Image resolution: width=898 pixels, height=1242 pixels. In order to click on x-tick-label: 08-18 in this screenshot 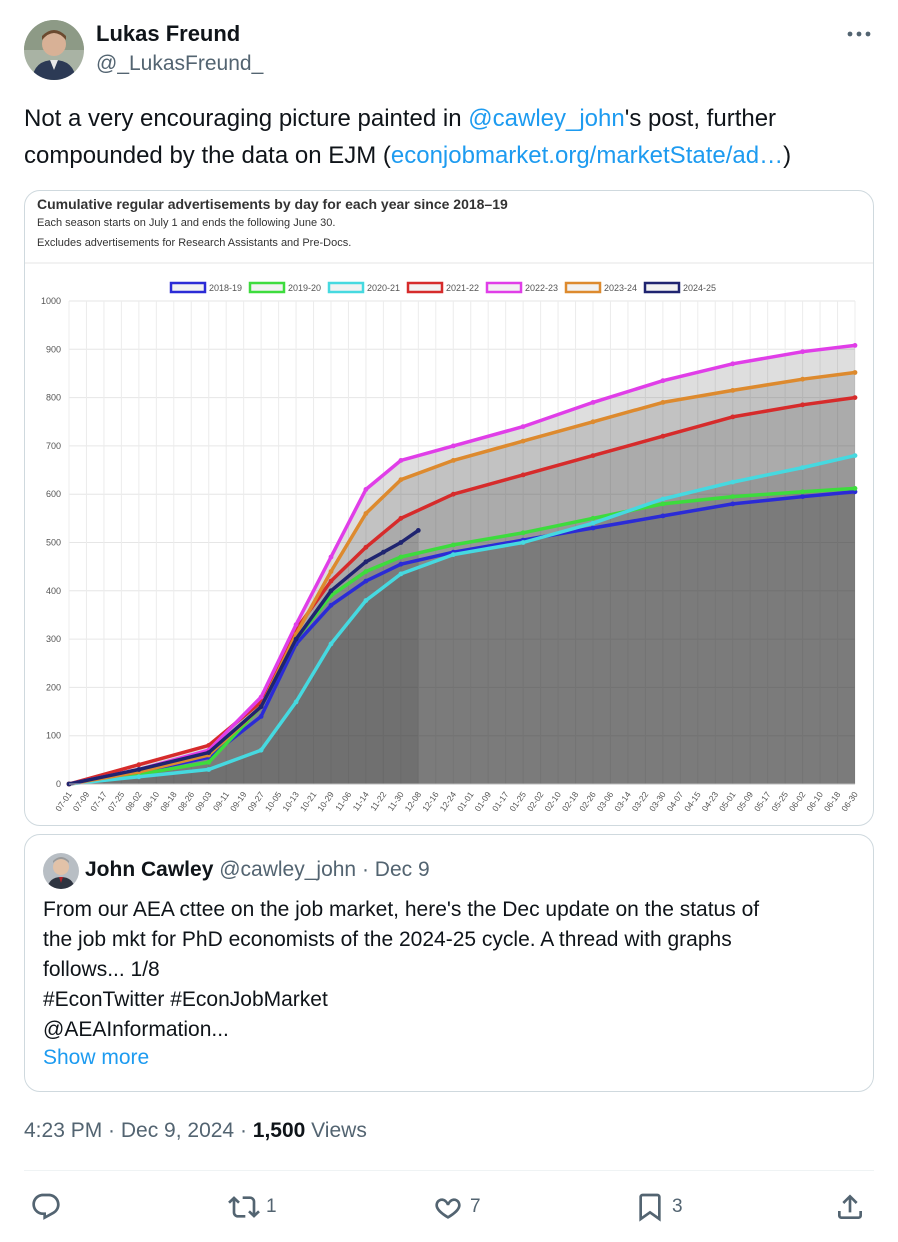, I will do `click(168, 801)`.